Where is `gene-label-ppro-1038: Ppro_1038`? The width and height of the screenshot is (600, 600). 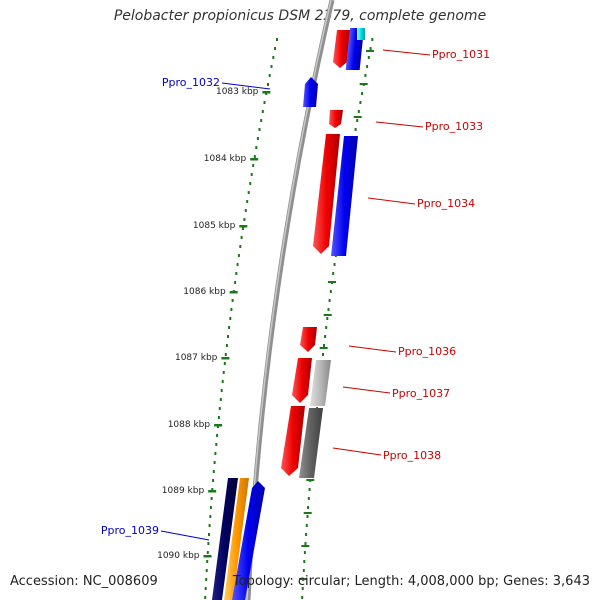 gene-label-ppro-1038: Ppro_1038 is located at coordinates (412, 455).